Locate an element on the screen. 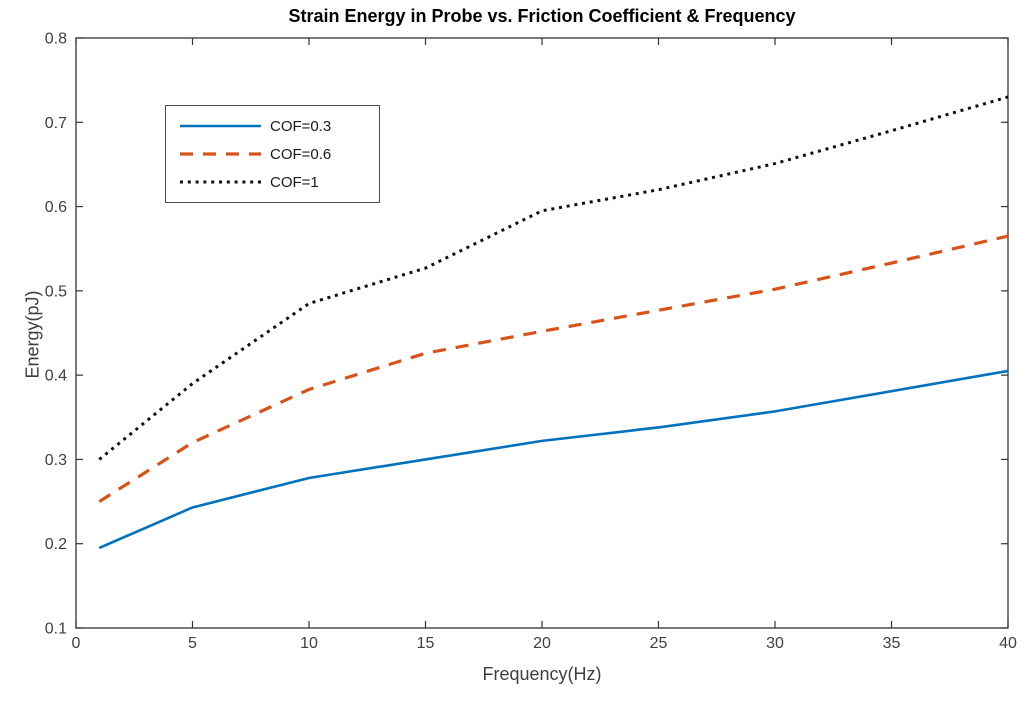 The image size is (1024, 701). legend-entry-cof-1: COF=1 is located at coordinates (272, 182).